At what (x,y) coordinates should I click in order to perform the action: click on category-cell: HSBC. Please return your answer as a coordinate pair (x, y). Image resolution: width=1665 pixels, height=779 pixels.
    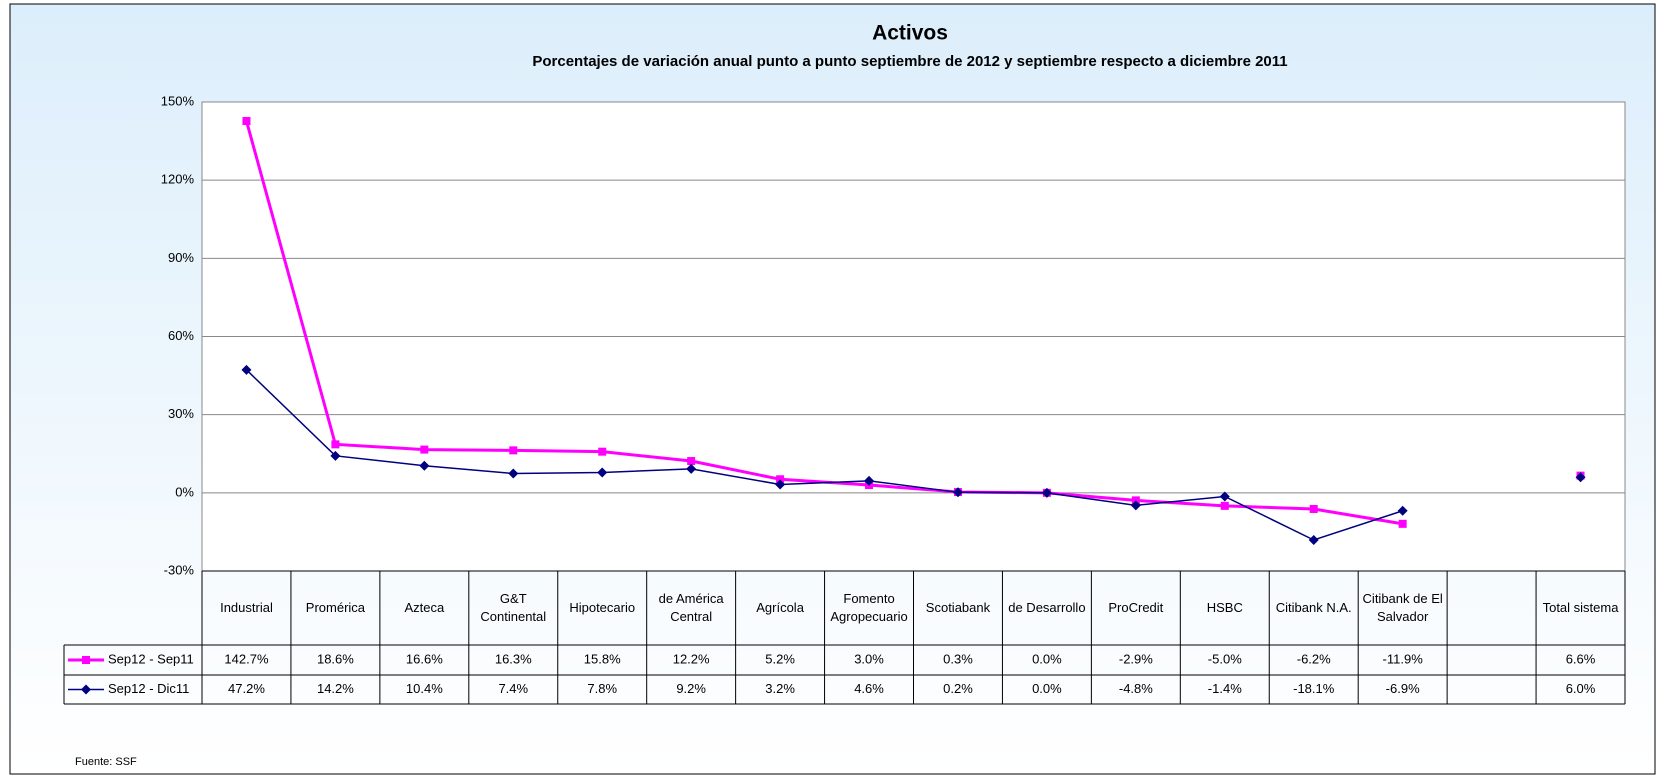
    Looking at the image, I should click on (1224, 608).